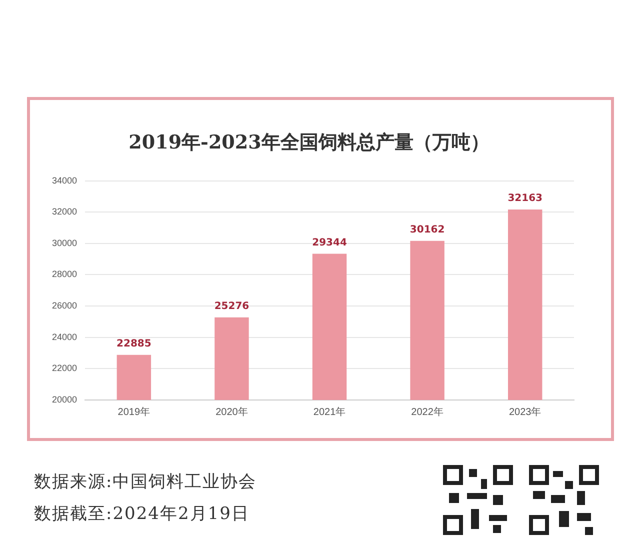 Image resolution: width=640 pixels, height=559 pixels. I want to click on y-tick-label: 34000, so click(65, 180).